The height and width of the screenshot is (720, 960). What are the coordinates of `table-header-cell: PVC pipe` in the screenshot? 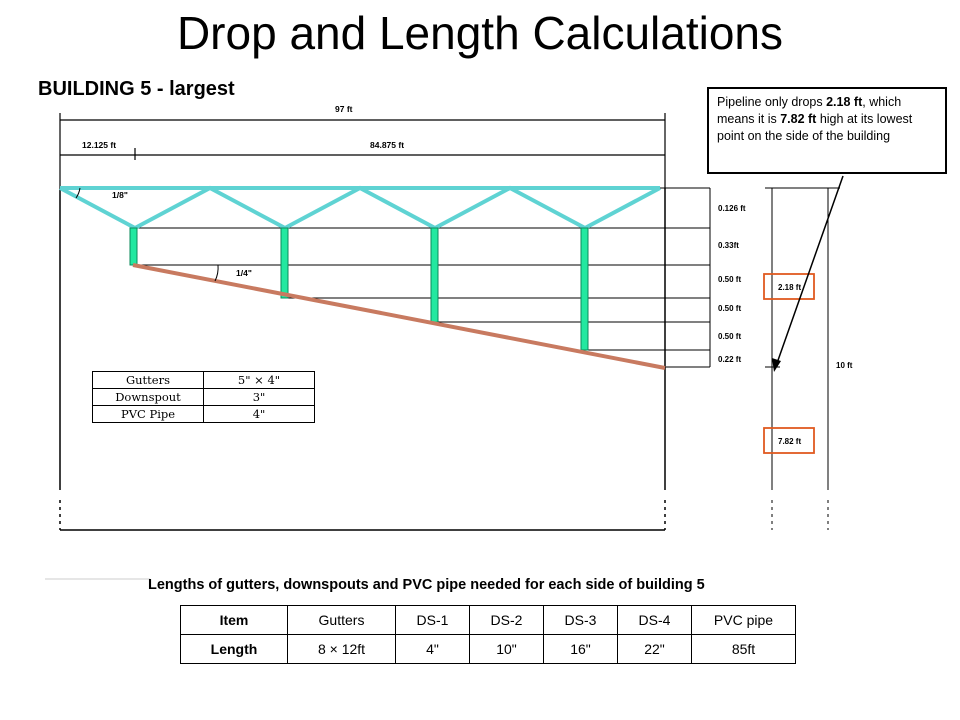 It's located at (743, 620).